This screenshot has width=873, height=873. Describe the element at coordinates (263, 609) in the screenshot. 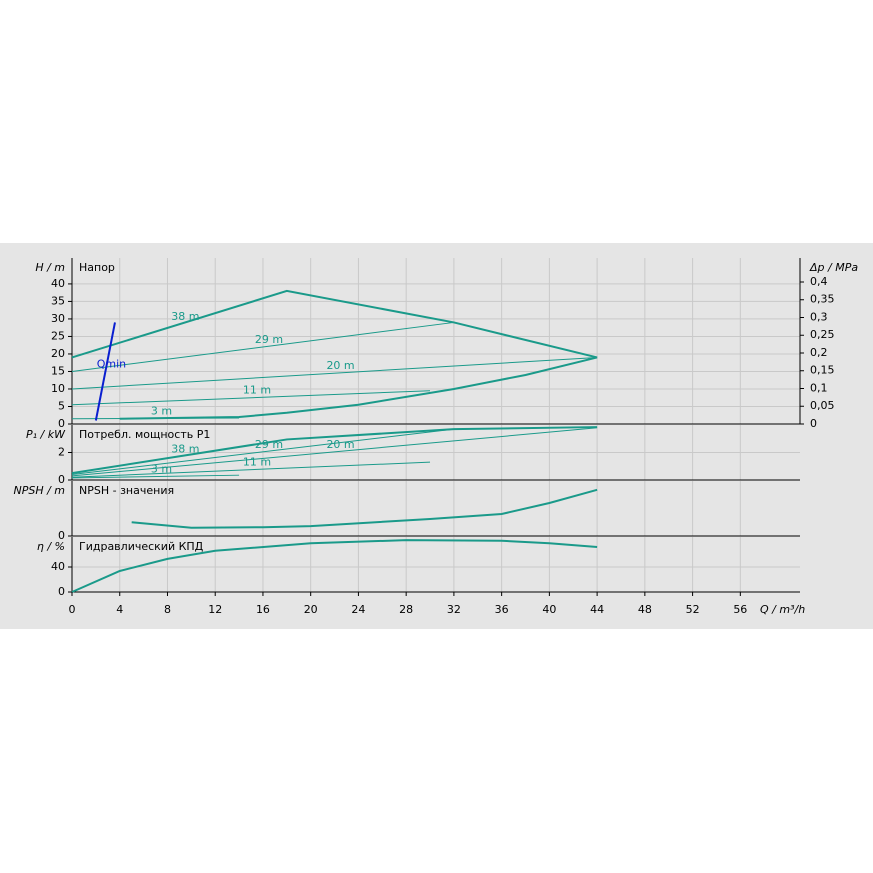

I see `x-tick-label: 16` at that location.